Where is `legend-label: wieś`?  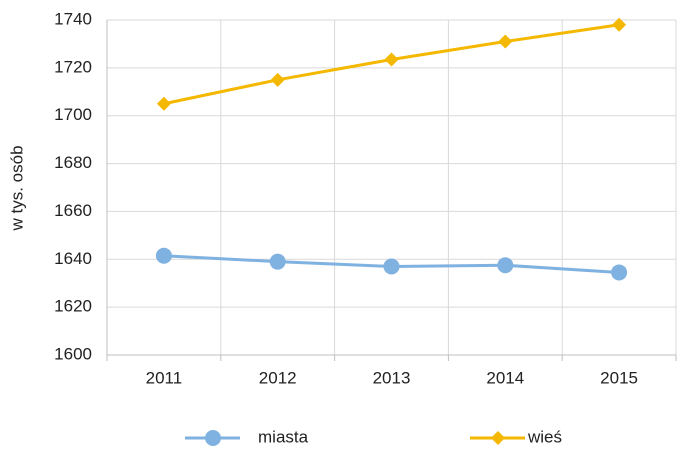
legend-label: wieś is located at coordinates (544, 436).